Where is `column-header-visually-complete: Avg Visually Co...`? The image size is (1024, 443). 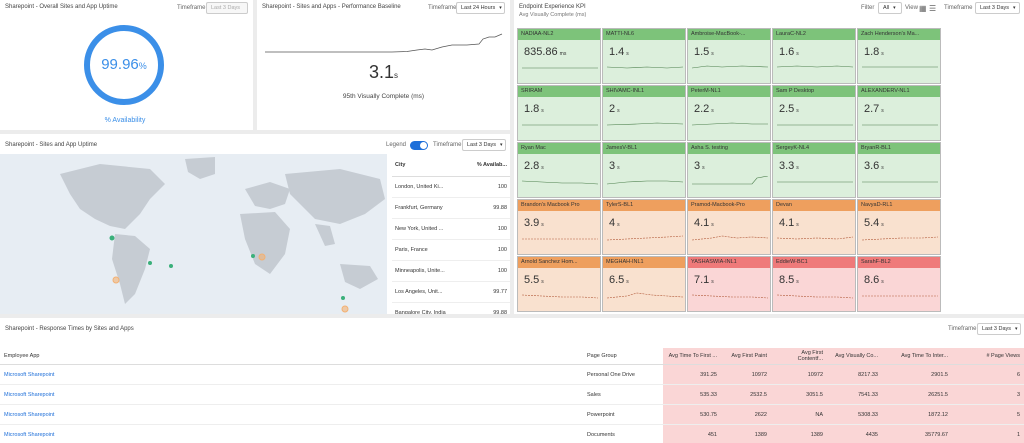 column-header-visually-complete: Avg Visually Co... is located at coordinates (854, 356).